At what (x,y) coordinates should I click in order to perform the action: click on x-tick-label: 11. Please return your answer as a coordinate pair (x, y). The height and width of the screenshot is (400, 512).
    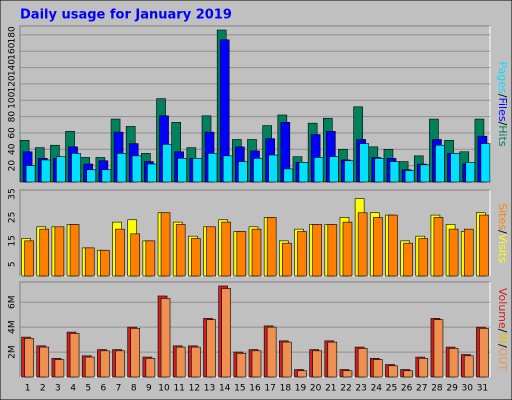
    Looking at the image, I should click on (178, 389).